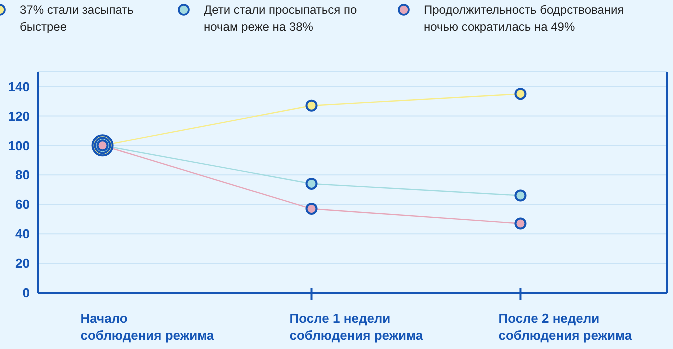 The width and height of the screenshot is (673, 349). Describe the element at coordinates (19, 116) in the screenshot. I see `y-tick-label: 120` at that location.